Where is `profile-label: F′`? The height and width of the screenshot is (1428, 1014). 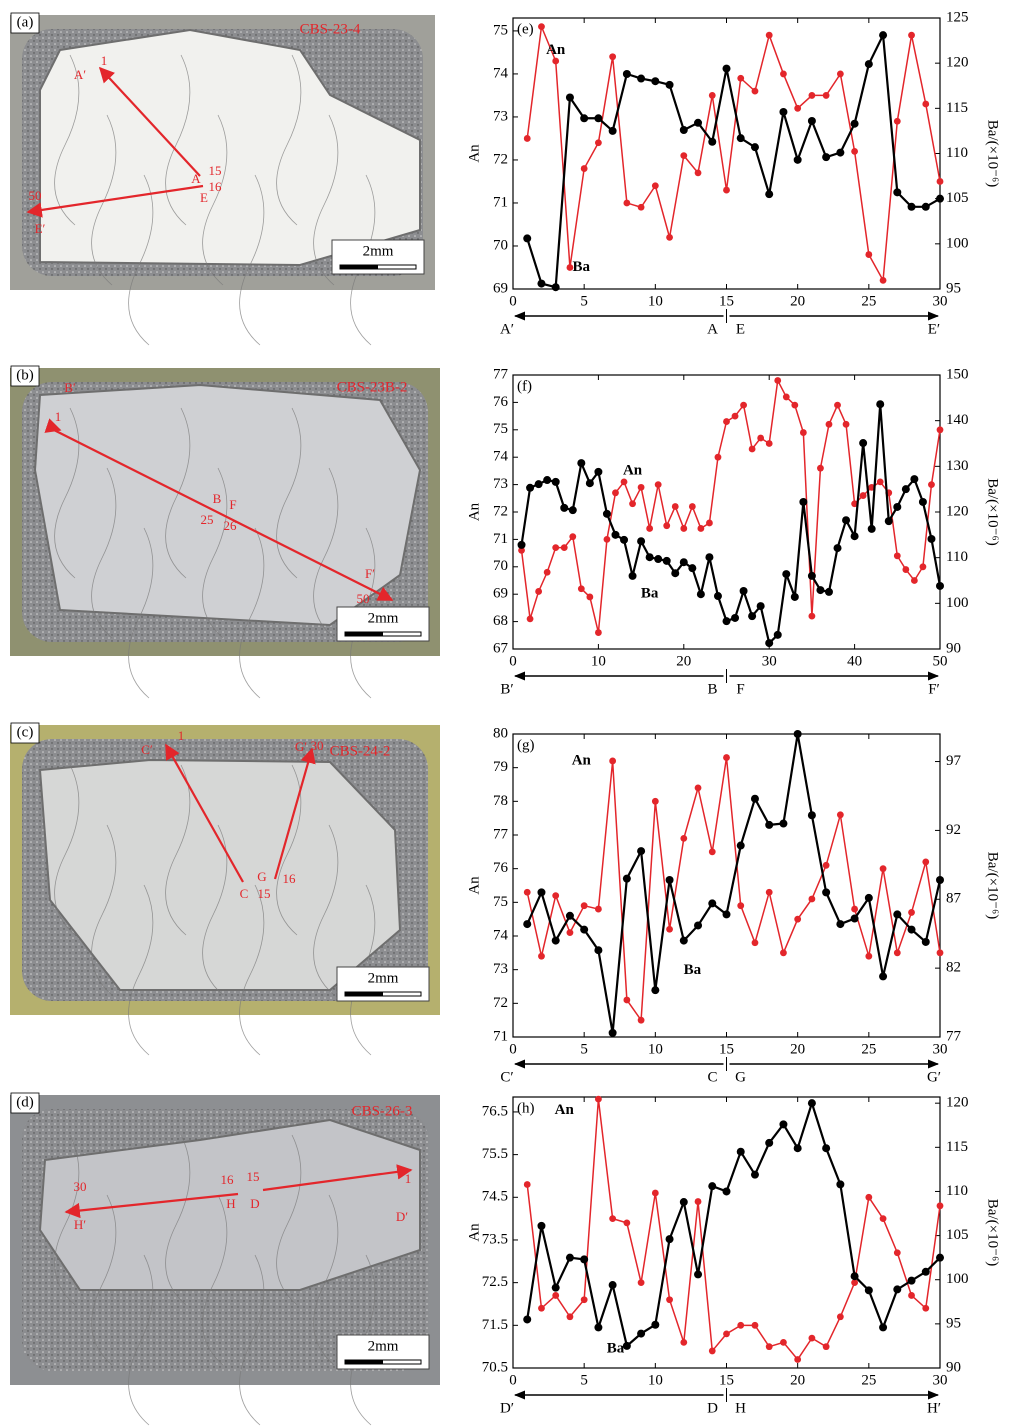 profile-label: F′ is located at coordinates (370, 573).